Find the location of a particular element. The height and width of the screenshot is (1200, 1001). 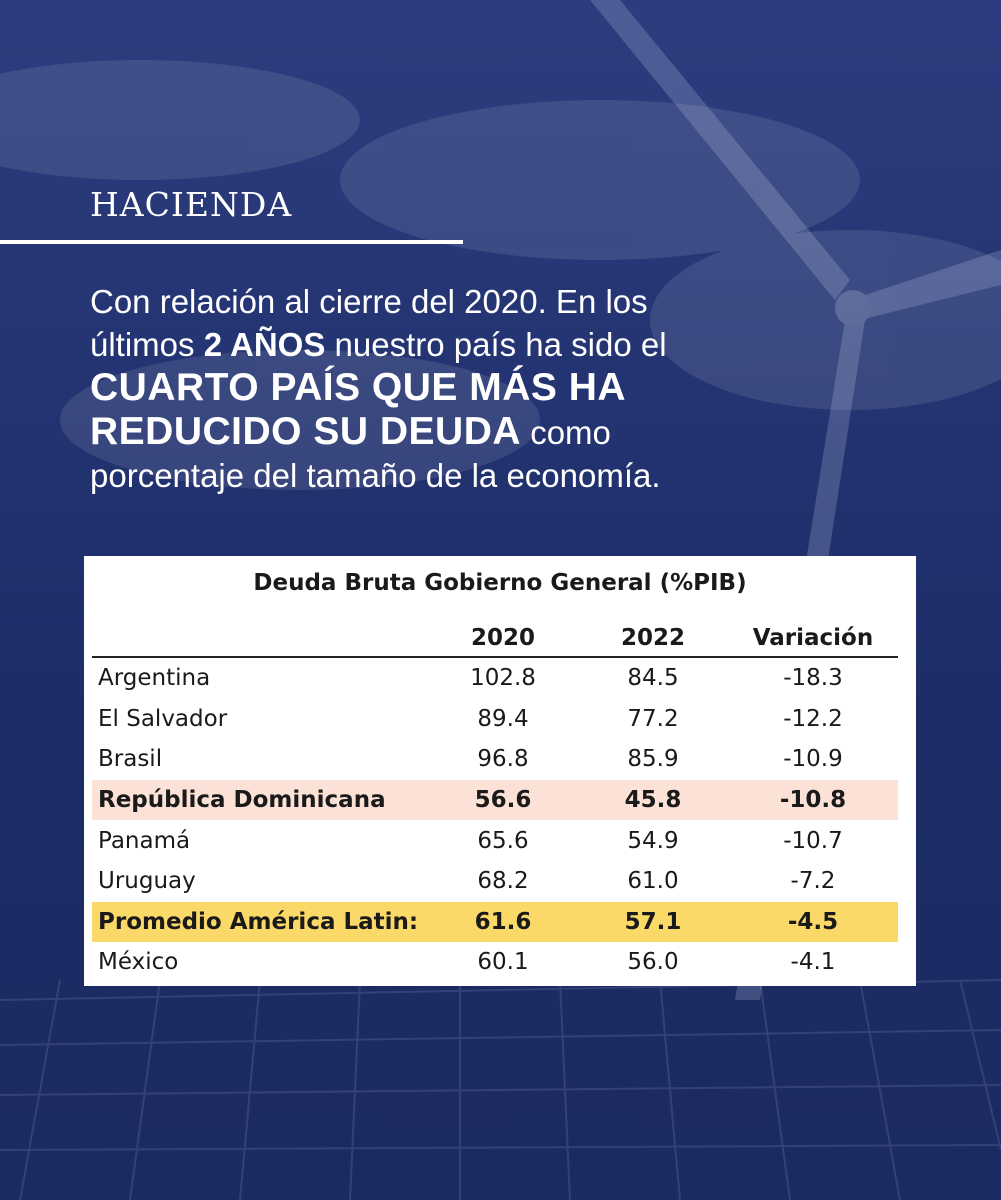

header-2022: 2022 is located at coordinates (653, 639).